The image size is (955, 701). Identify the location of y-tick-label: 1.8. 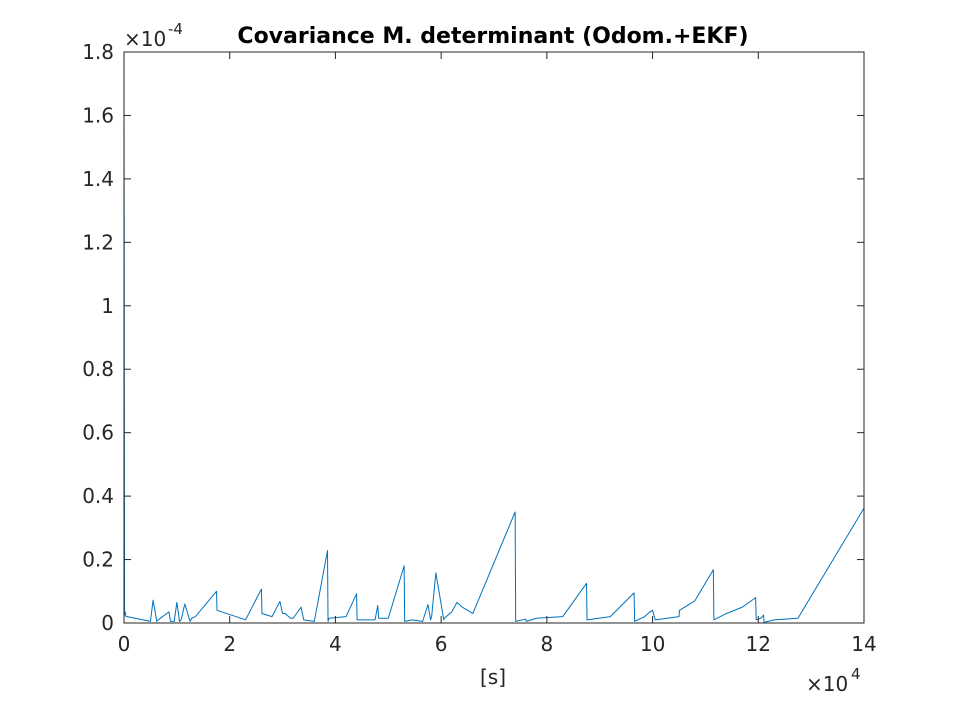
(98, 52).